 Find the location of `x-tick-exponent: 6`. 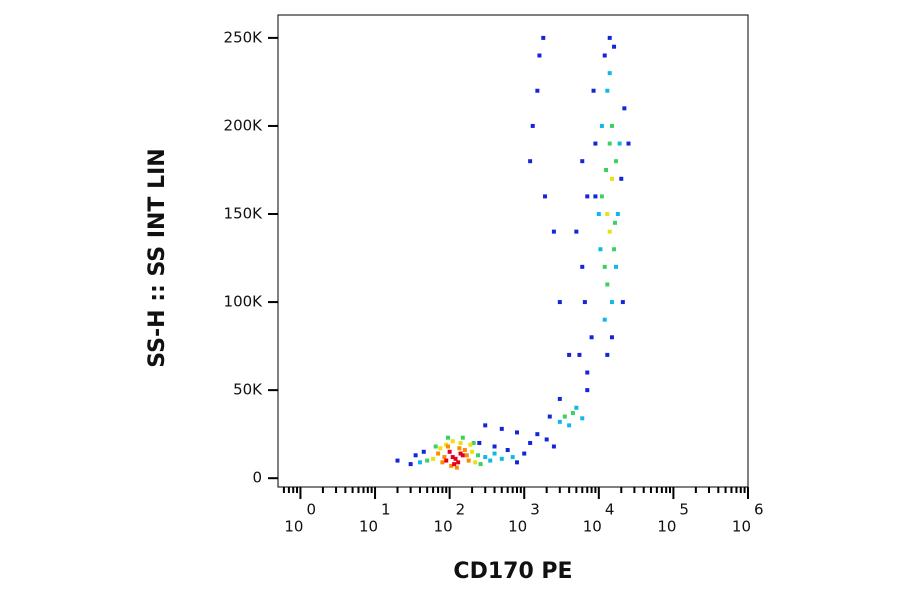

x-tick-exponent: 6 is located at coordinates (759, 510).